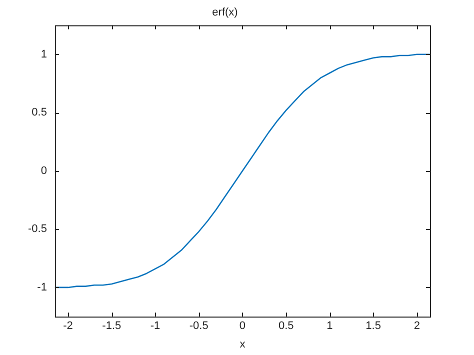  What do you see at coordinates (225, 12) in the screenshot?
I see `chart-title: erf(x)` at bounding box center [225, 12].